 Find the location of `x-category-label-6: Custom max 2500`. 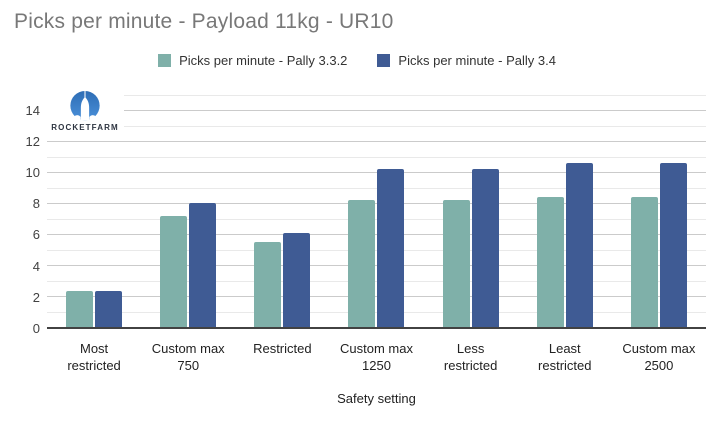

x-category-label-6: Custom max 2500 is located at coordinates (659, 357).